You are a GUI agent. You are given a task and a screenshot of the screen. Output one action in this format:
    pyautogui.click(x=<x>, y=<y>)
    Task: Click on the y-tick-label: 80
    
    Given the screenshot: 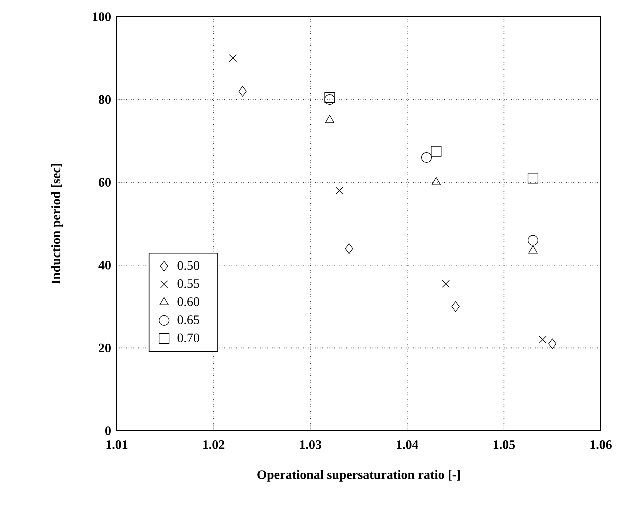 What is the action you would take?
    pyautogui.click(x=104, y=99)
    